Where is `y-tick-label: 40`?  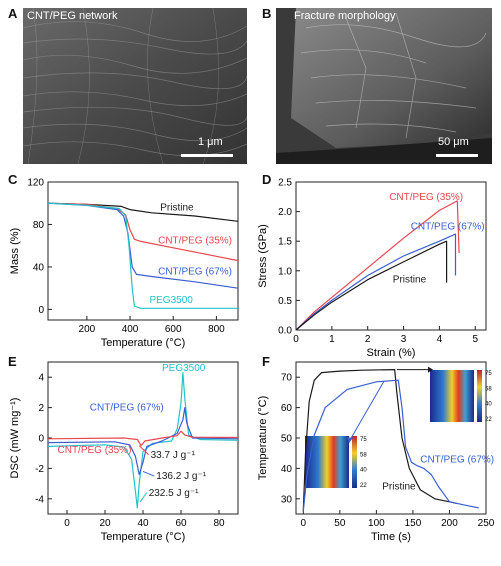
y-tick-label: 40 is located at coordinates (39, 267).